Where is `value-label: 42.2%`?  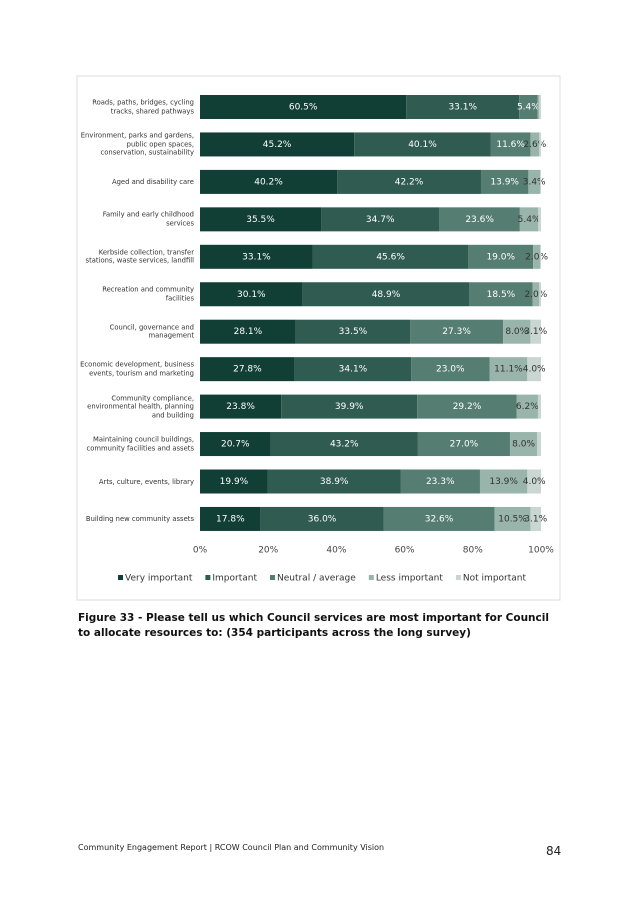
value-label: 42.2% is located at coordinates (409, 182).